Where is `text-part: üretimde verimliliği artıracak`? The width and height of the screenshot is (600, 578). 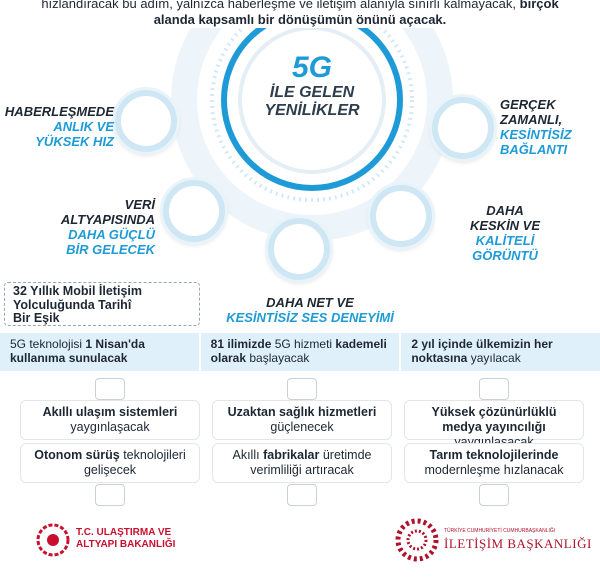
text-part: üretimde verimliliği artıracak is located at coordinates (311, 462).